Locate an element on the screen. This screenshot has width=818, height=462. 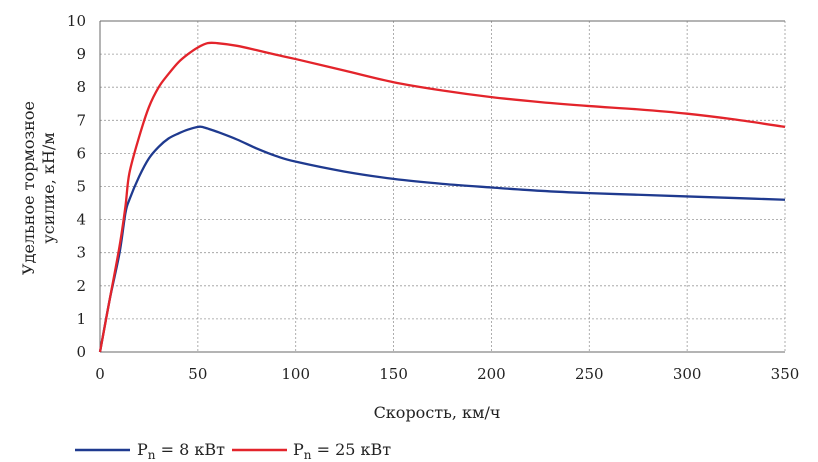
legend-item-1: Pn = 8 кВт is located at coordinates (150, 451).